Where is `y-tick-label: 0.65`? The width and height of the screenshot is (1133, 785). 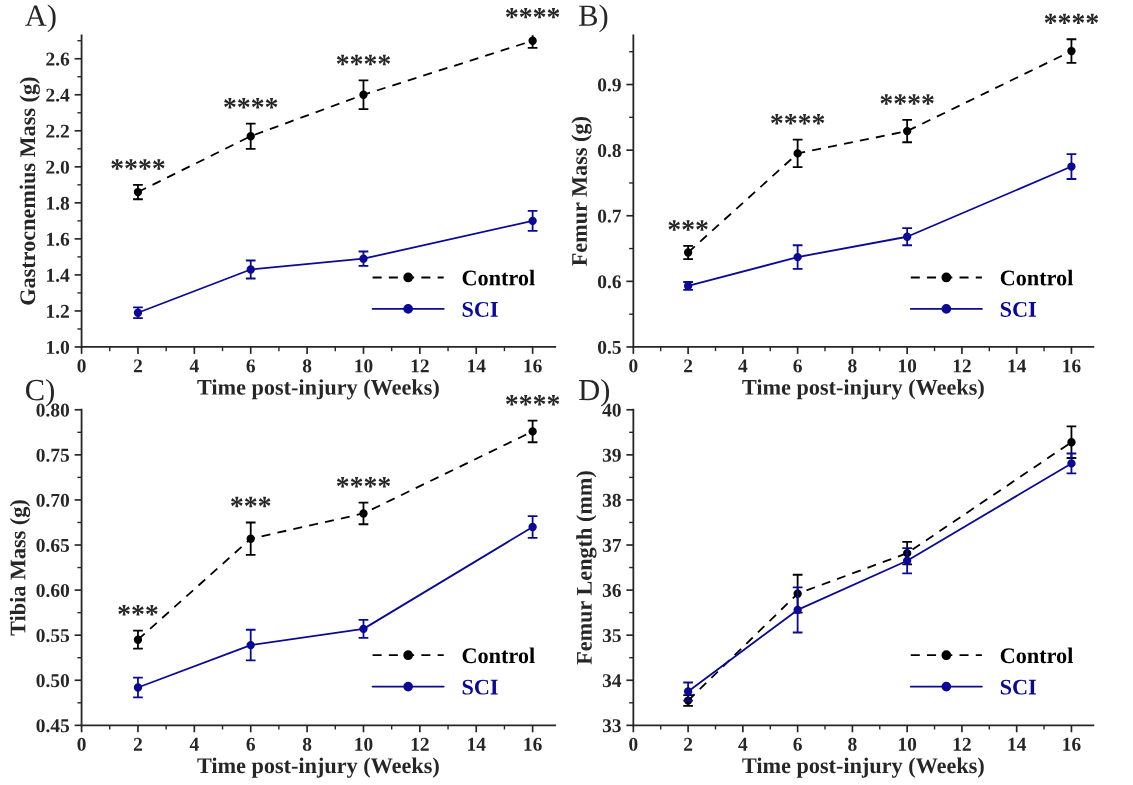
y-tick-label: 0.65 is located at coordinates (53, 545).